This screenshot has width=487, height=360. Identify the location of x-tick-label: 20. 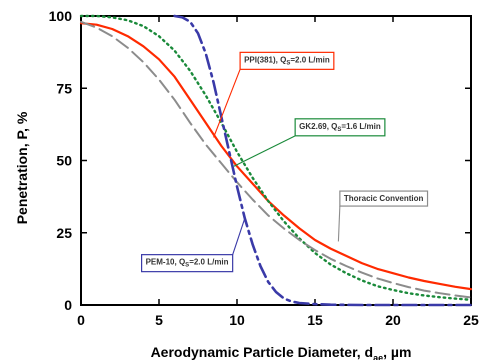
(393, 320).